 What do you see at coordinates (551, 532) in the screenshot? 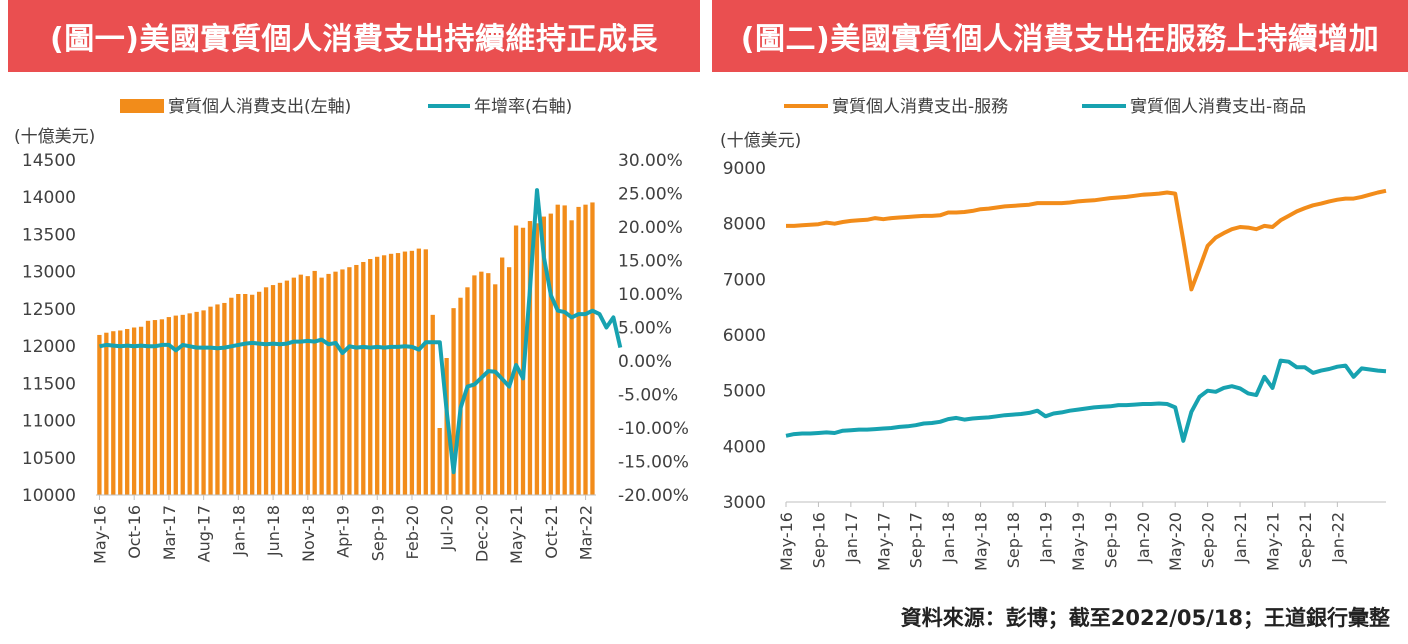
I see `x-tick-label: Oct-21` at bounding box center [551, 532].